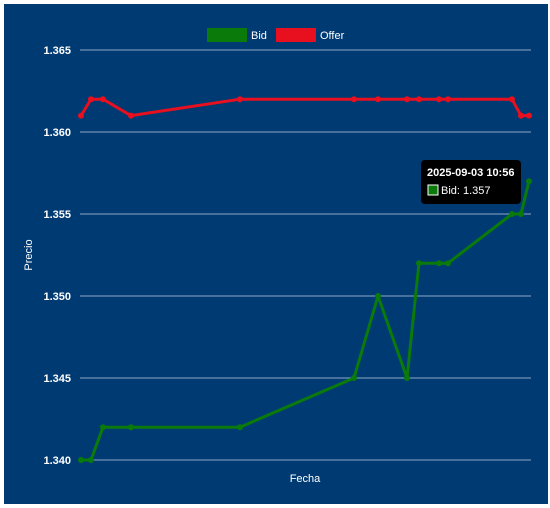 The image size is (550, 508). Describe the element at coordinates (296, 35) in the screenshot. I see `legend-swatch-offer` at that location.